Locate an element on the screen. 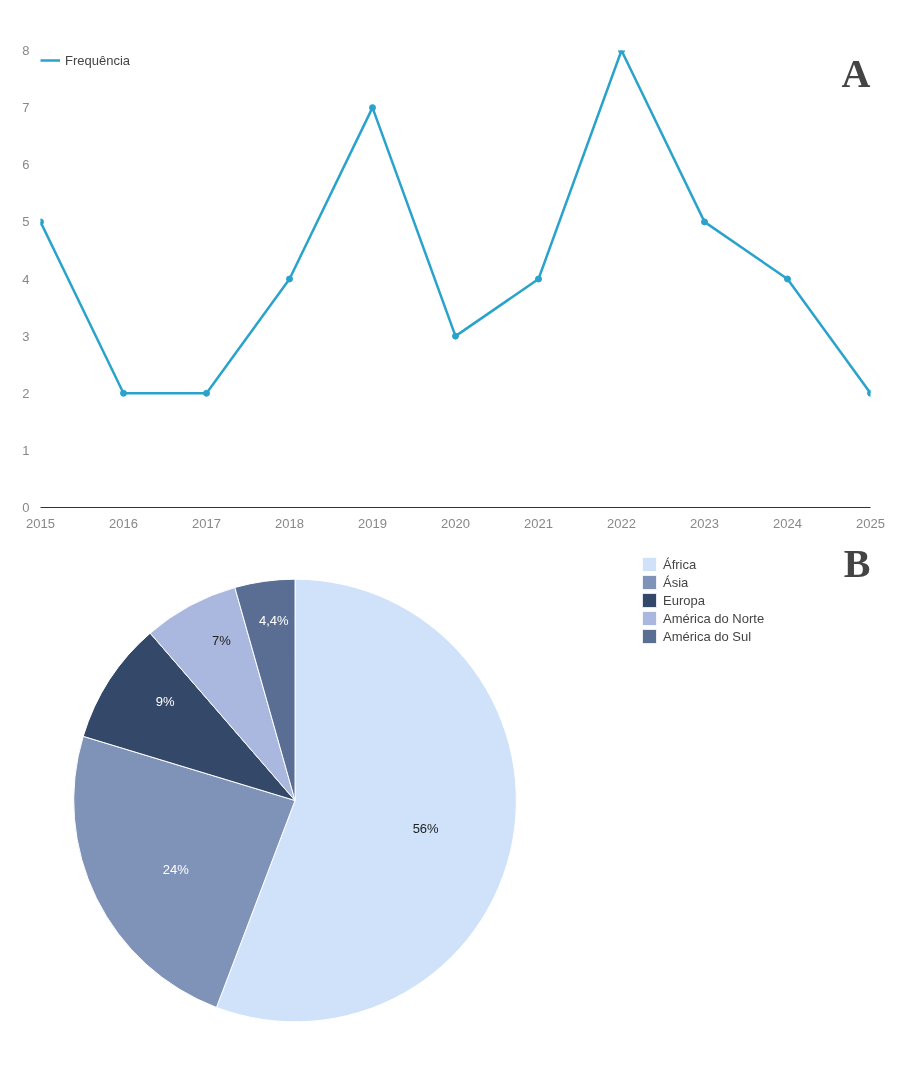 The width and height of the screenshot is (900, 1092). x-tick-label: 2022 is located at coordinates (621, 523).